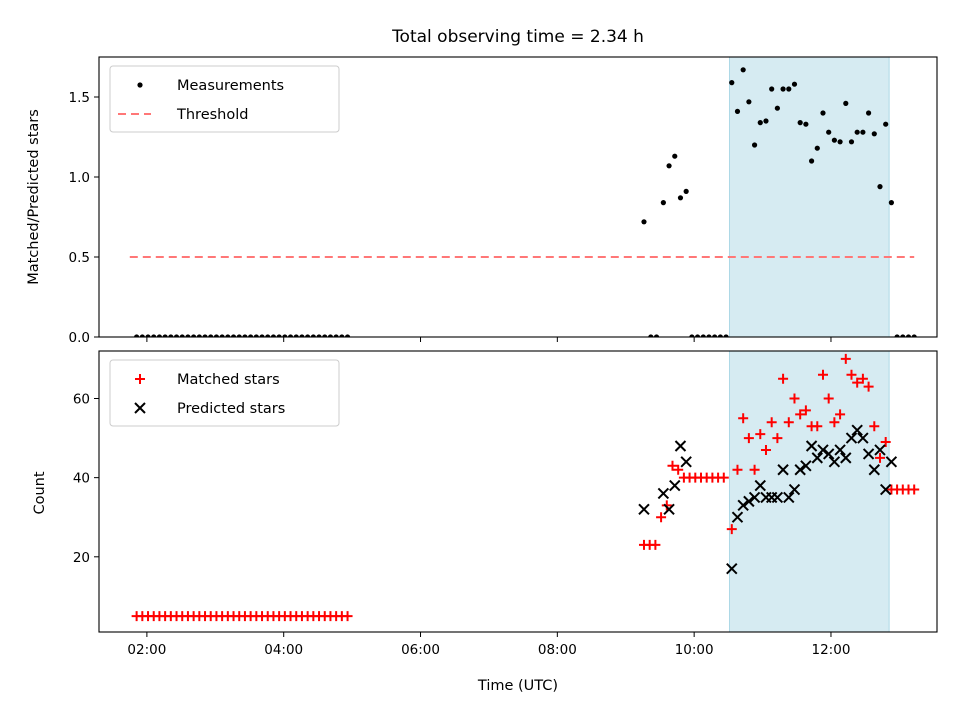  Describe the element at coordinates (231, 409) in the screenshot. I see `legend-label: Predicted stars` at that location.